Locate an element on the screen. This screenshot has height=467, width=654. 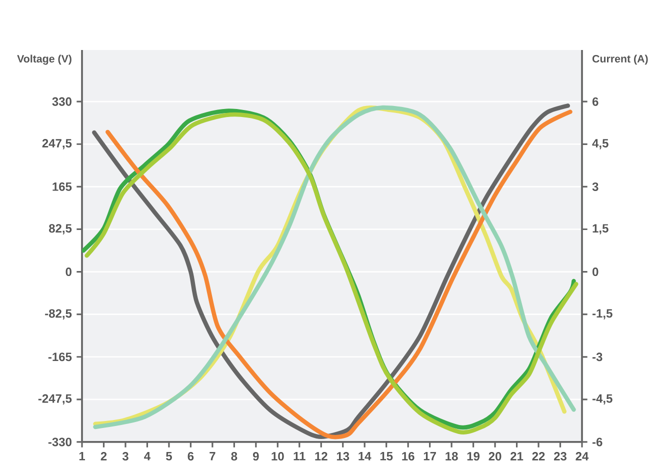
x-tick-label: 6 is located at coordinates (191, 456).